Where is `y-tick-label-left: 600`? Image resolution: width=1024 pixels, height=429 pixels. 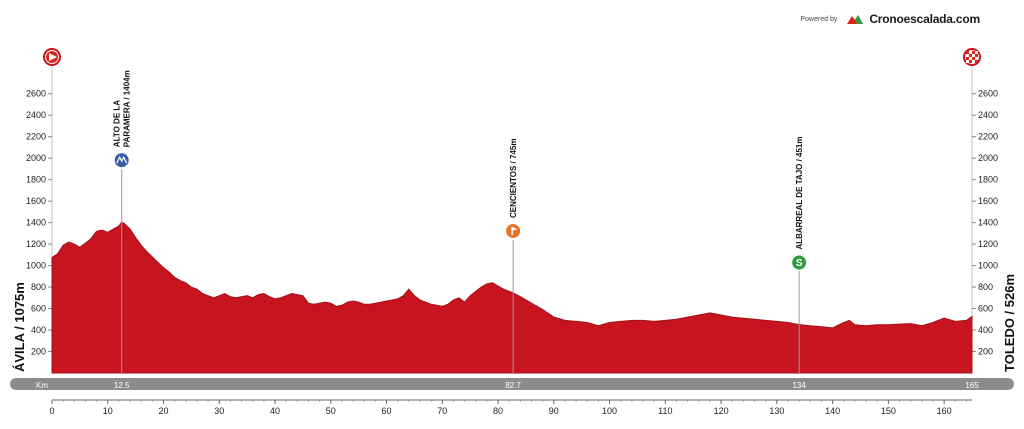 y-tick-label-left: 600 is located at coordinates (38, 309).